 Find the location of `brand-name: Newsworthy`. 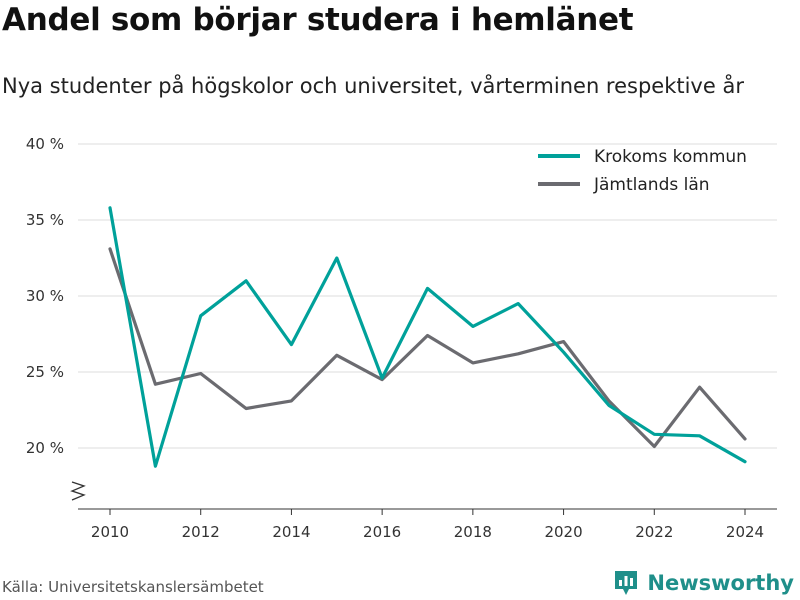

brand-name: Newsworthy is located at coordinates (720, 583).